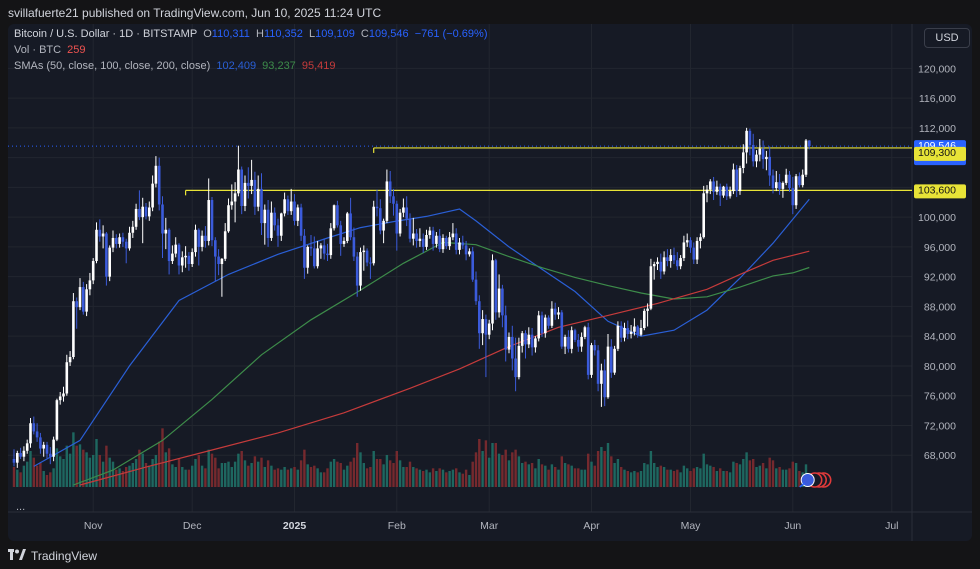 Image resolution: width=980 pixels, height=569 pixels. What do you see at coordinates (106, 34) in the screenshot?
I see `symbol-name: Bitcoin / U.S. Dollar · 1D · BITSTAMP` at bounding box center [106, 34].